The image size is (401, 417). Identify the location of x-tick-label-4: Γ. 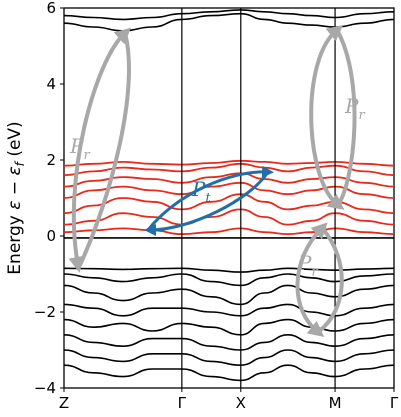
(394, 403).